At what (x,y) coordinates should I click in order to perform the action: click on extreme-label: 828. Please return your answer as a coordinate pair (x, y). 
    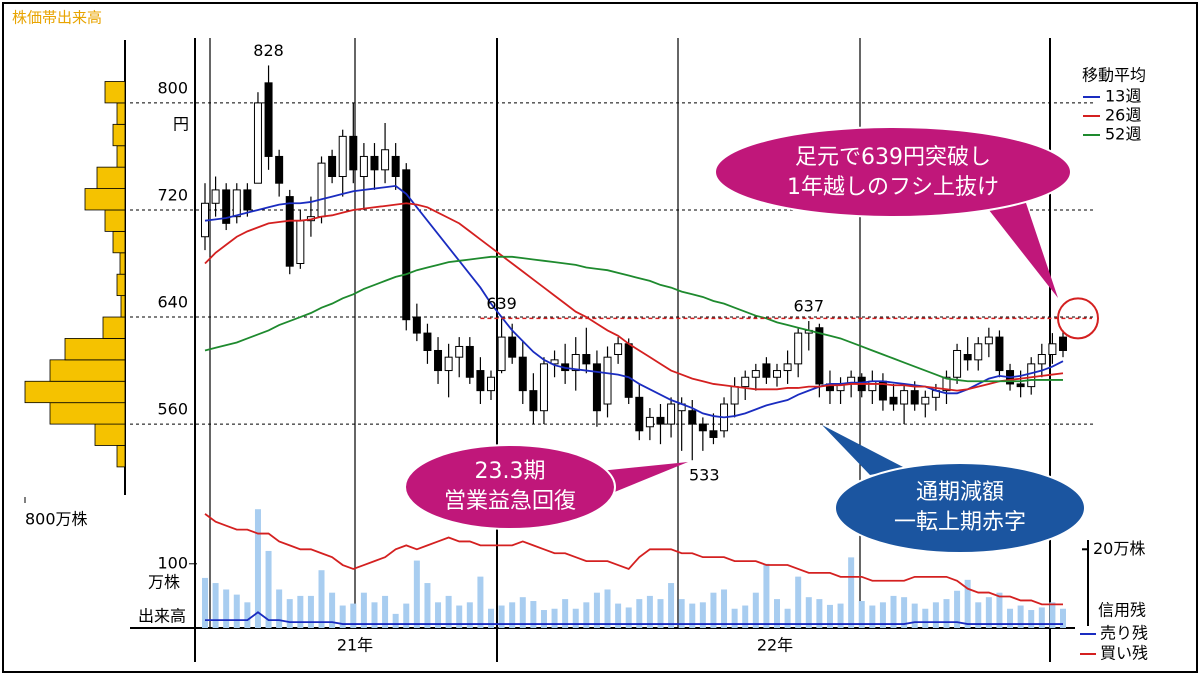
    Looking at the image, I should click on (268, 50).